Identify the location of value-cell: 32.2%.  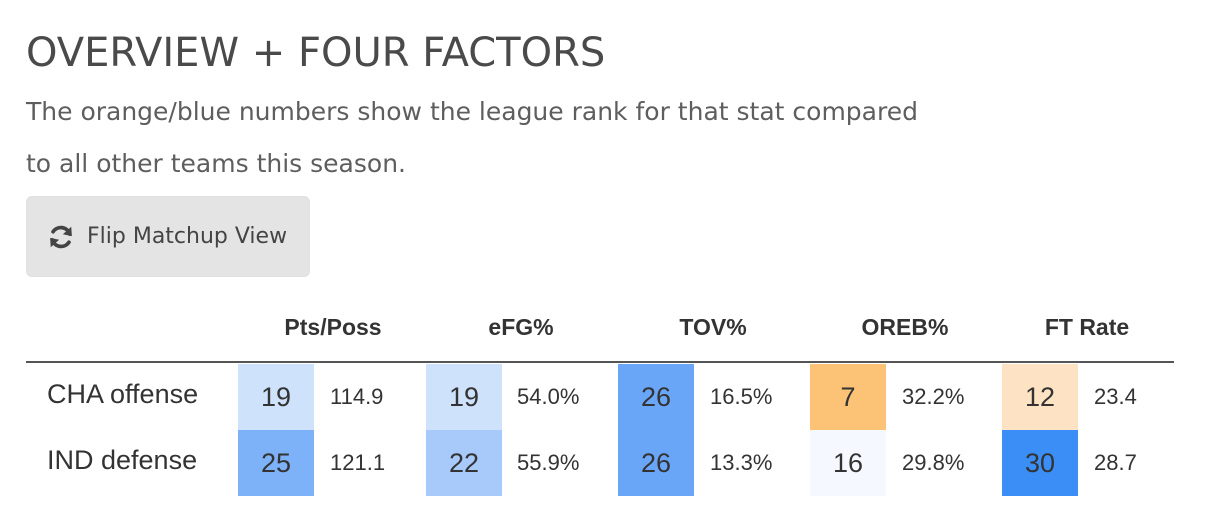
(933, 396).